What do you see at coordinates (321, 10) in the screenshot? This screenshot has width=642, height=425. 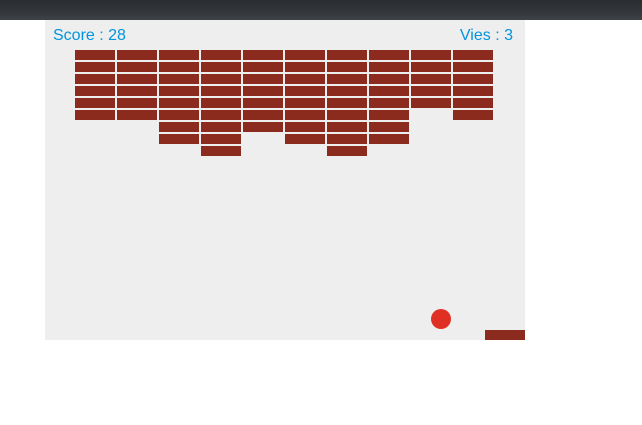 I see `browser-top-bar` at bounding box center [321, 10].